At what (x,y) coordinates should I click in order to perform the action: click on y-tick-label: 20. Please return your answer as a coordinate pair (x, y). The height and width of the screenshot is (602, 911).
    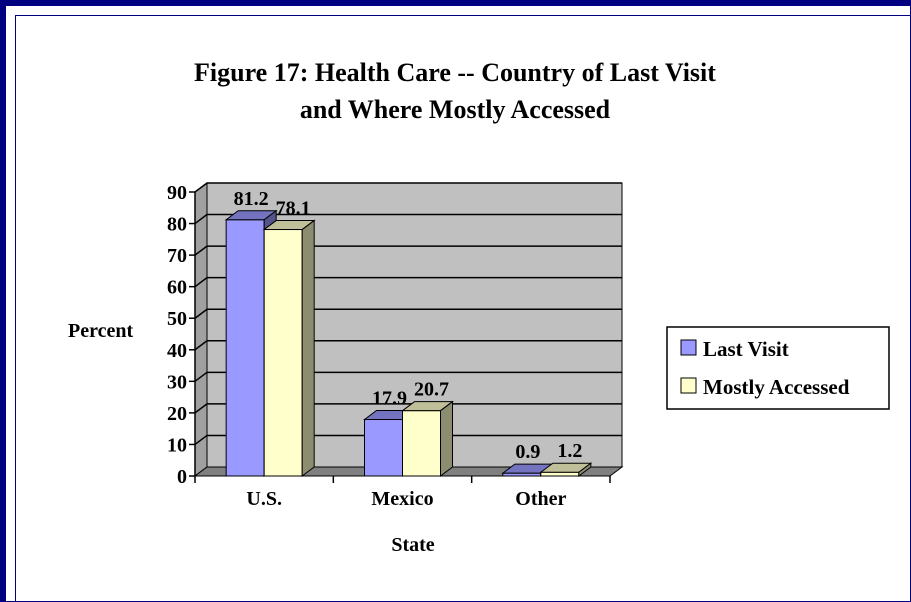
    Looking at the image, I should click on (177, 414).